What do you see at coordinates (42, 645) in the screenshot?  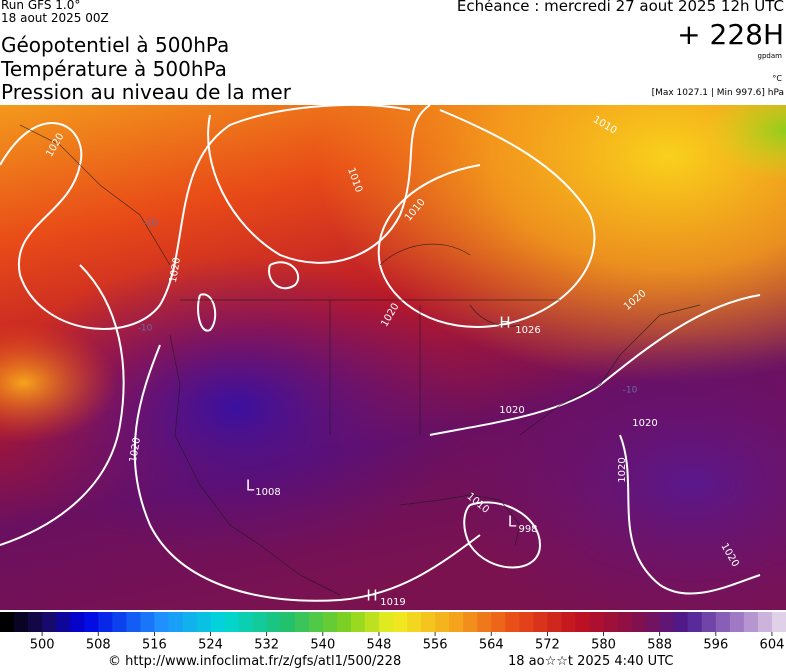 I see `colorbar-tick-label: 500` at bounding box center [42, 645].